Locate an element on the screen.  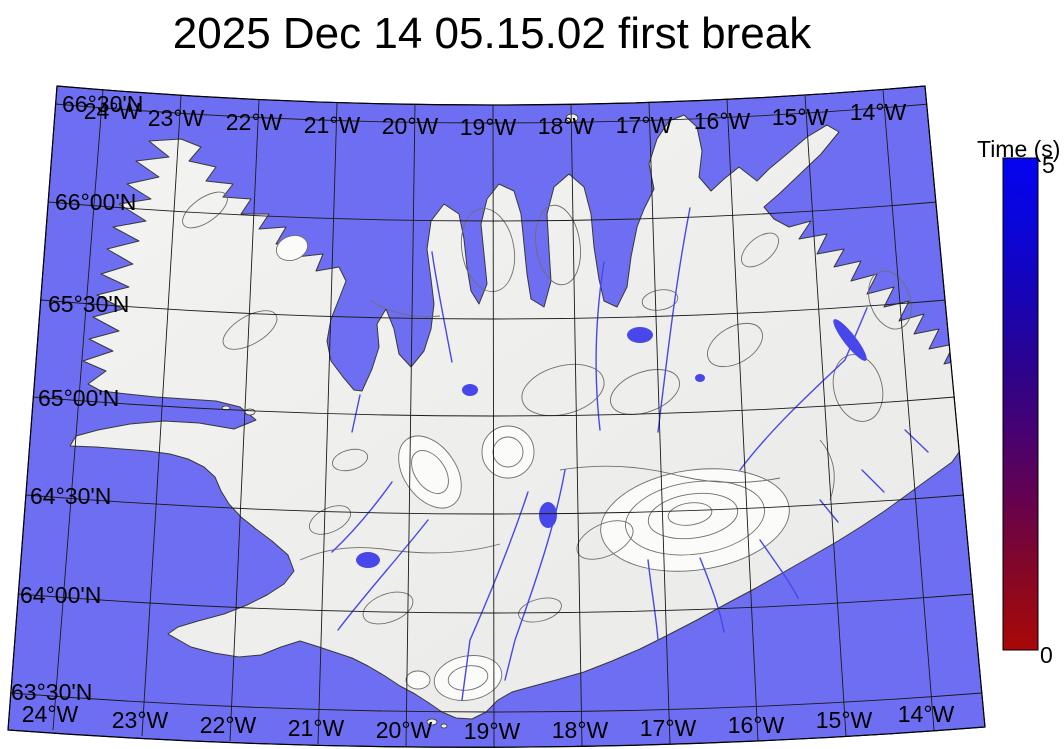
lon-label-bottom: 22°W is located at coordinates (228, 725).